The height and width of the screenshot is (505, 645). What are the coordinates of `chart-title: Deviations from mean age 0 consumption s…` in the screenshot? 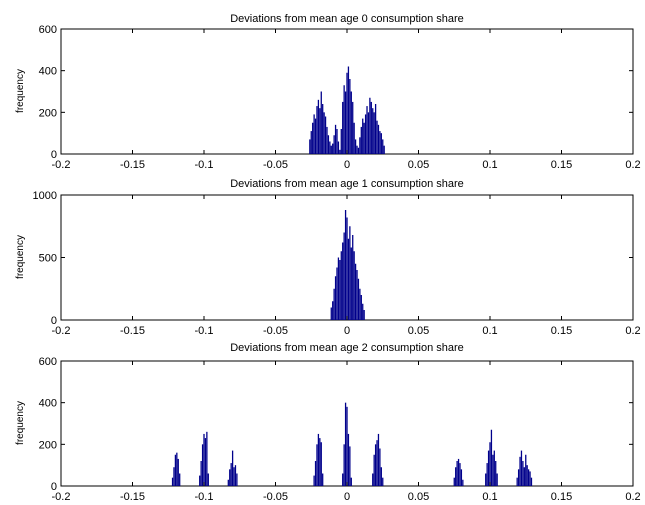 It's located at (347, 19).